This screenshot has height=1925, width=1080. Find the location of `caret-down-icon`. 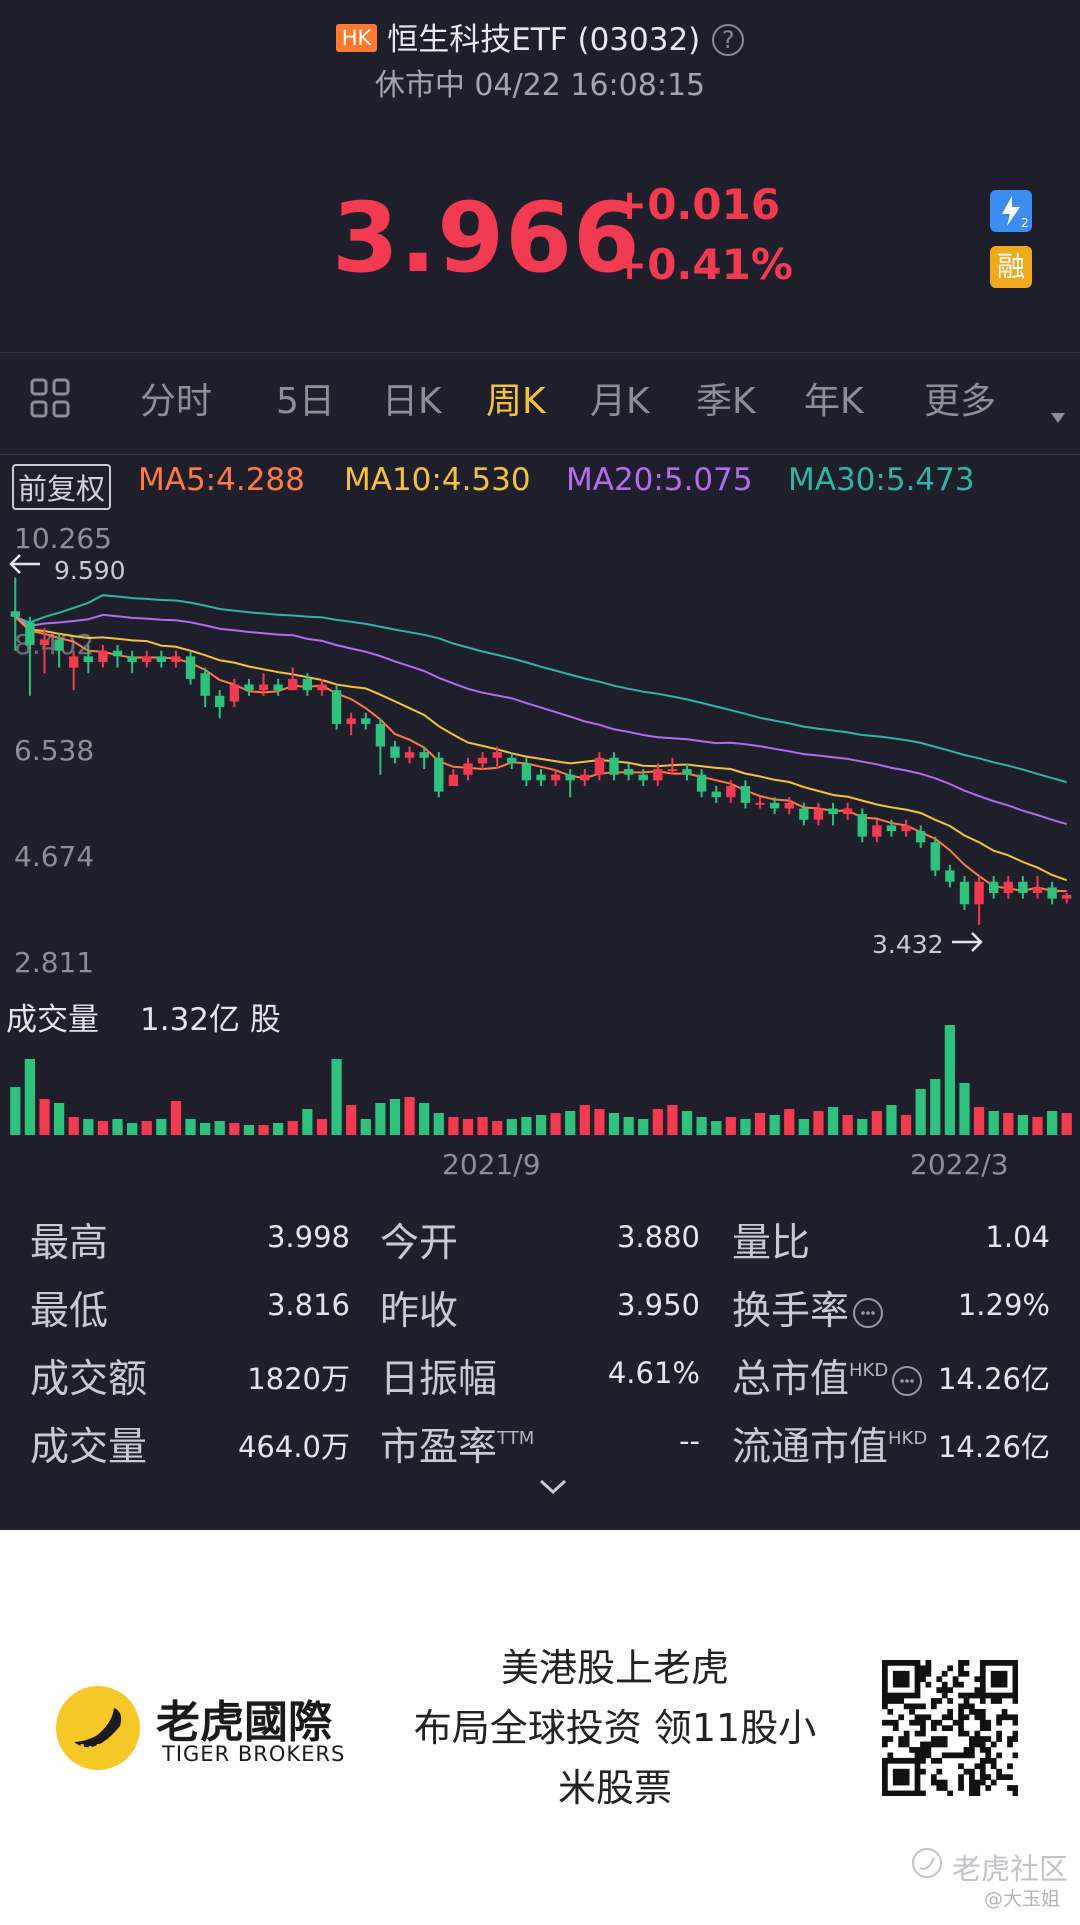

caret-down-icon is located at coordinates (1058, 412).